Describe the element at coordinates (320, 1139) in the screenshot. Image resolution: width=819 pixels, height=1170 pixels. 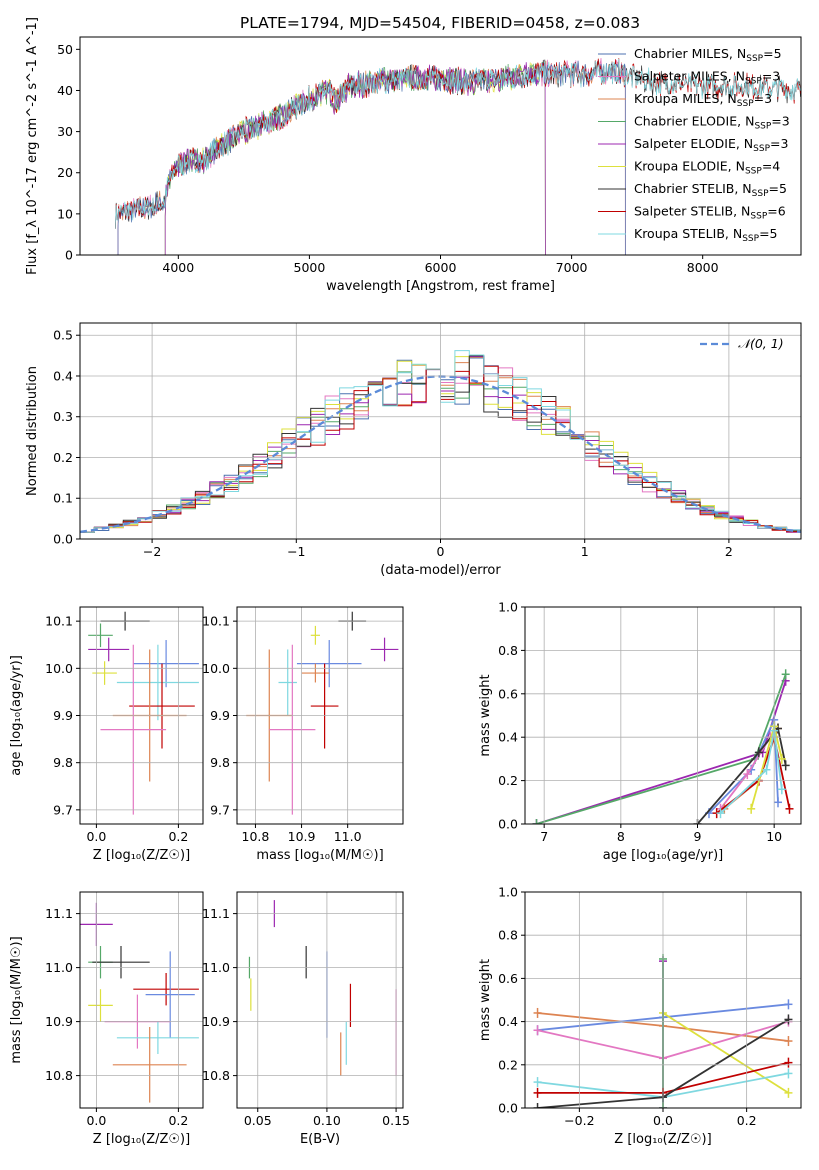
I see `x-axis-label: E(B-V)` at that location.